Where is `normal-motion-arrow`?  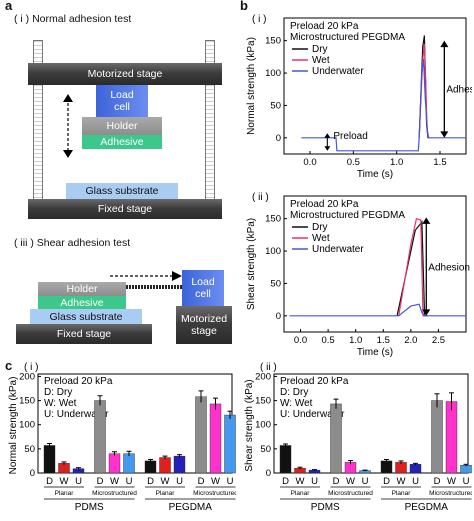
normal-motion-arrow is located at coordinates (68, 126).